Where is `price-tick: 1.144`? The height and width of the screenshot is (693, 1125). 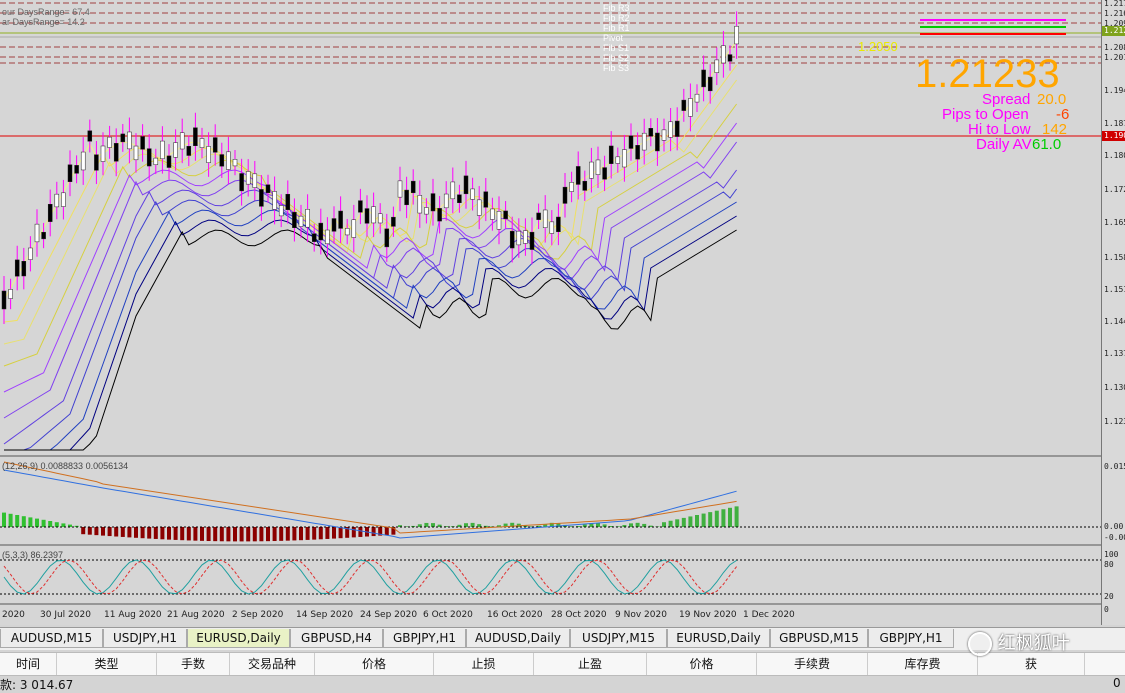 price-tick: 1.144 is located at coordinates (1114, 321).